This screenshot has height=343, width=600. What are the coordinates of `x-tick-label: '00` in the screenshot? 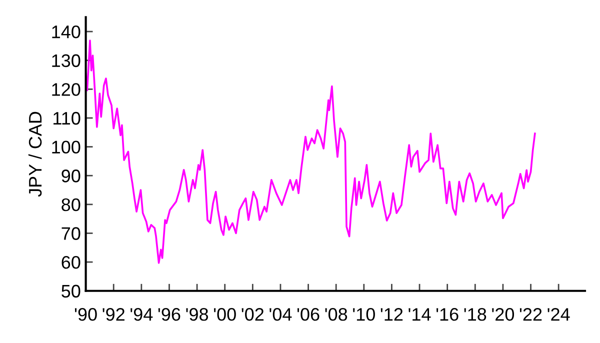 It's located at (225, 314).